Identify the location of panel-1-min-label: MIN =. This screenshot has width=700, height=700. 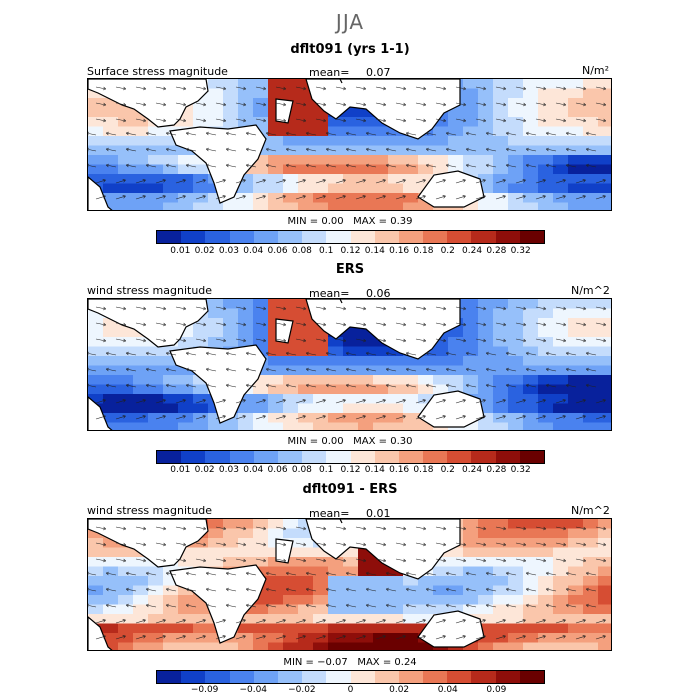
(303, 221).